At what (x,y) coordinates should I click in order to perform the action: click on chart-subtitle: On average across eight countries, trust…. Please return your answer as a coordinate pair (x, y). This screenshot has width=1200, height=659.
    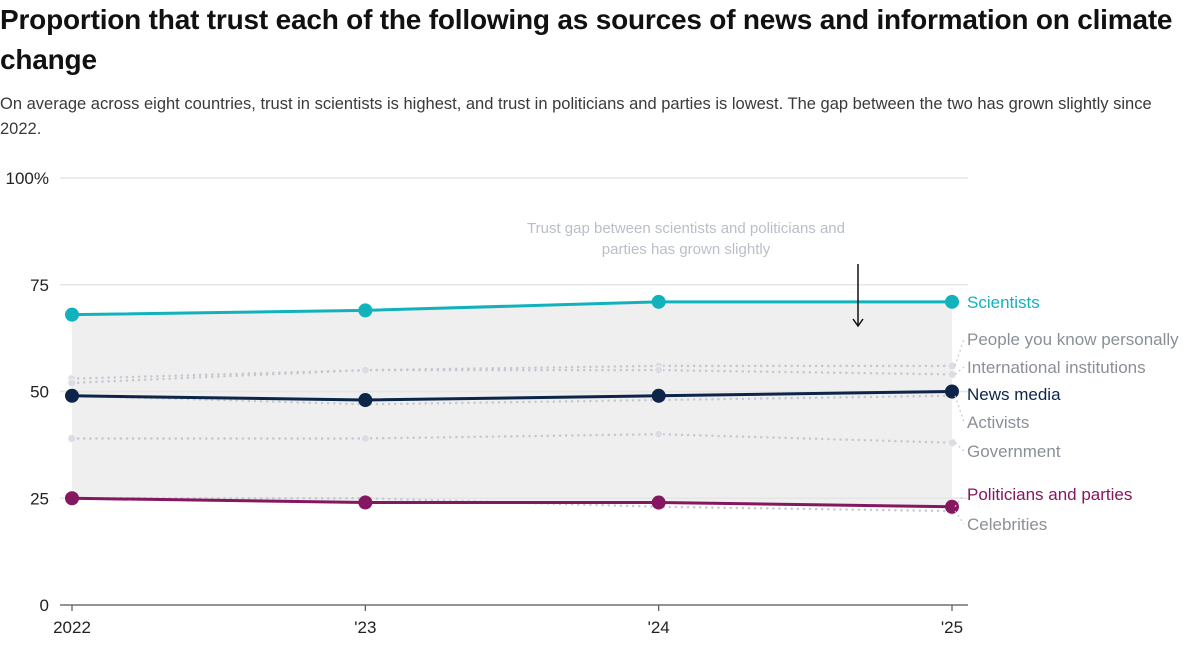
    Looking at the image, I should click on (576, 116).